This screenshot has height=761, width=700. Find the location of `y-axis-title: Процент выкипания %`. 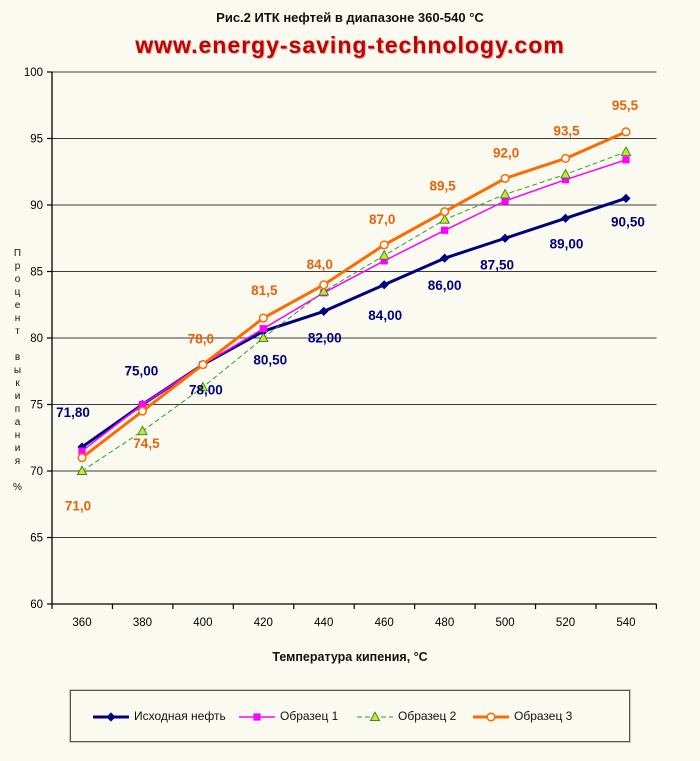

y-axis-title: Процент выкипания % is located at coordinates (17, 371).